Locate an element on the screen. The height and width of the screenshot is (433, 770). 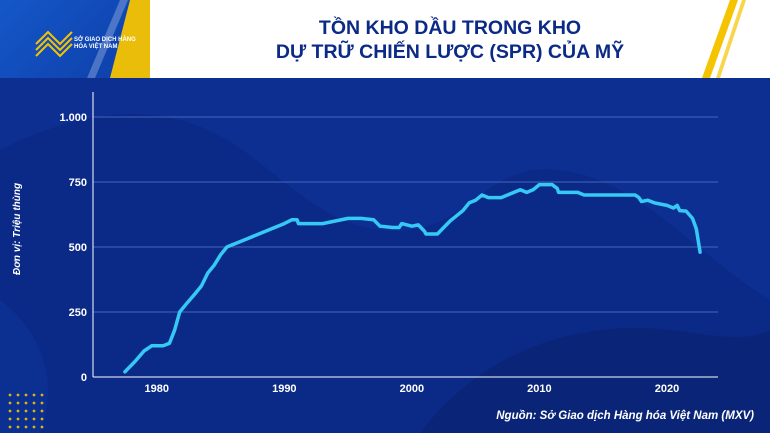
logo-text: Sở Giao Dịch Hàng Hóa Việt Nam is located at coordinates (105, 43).